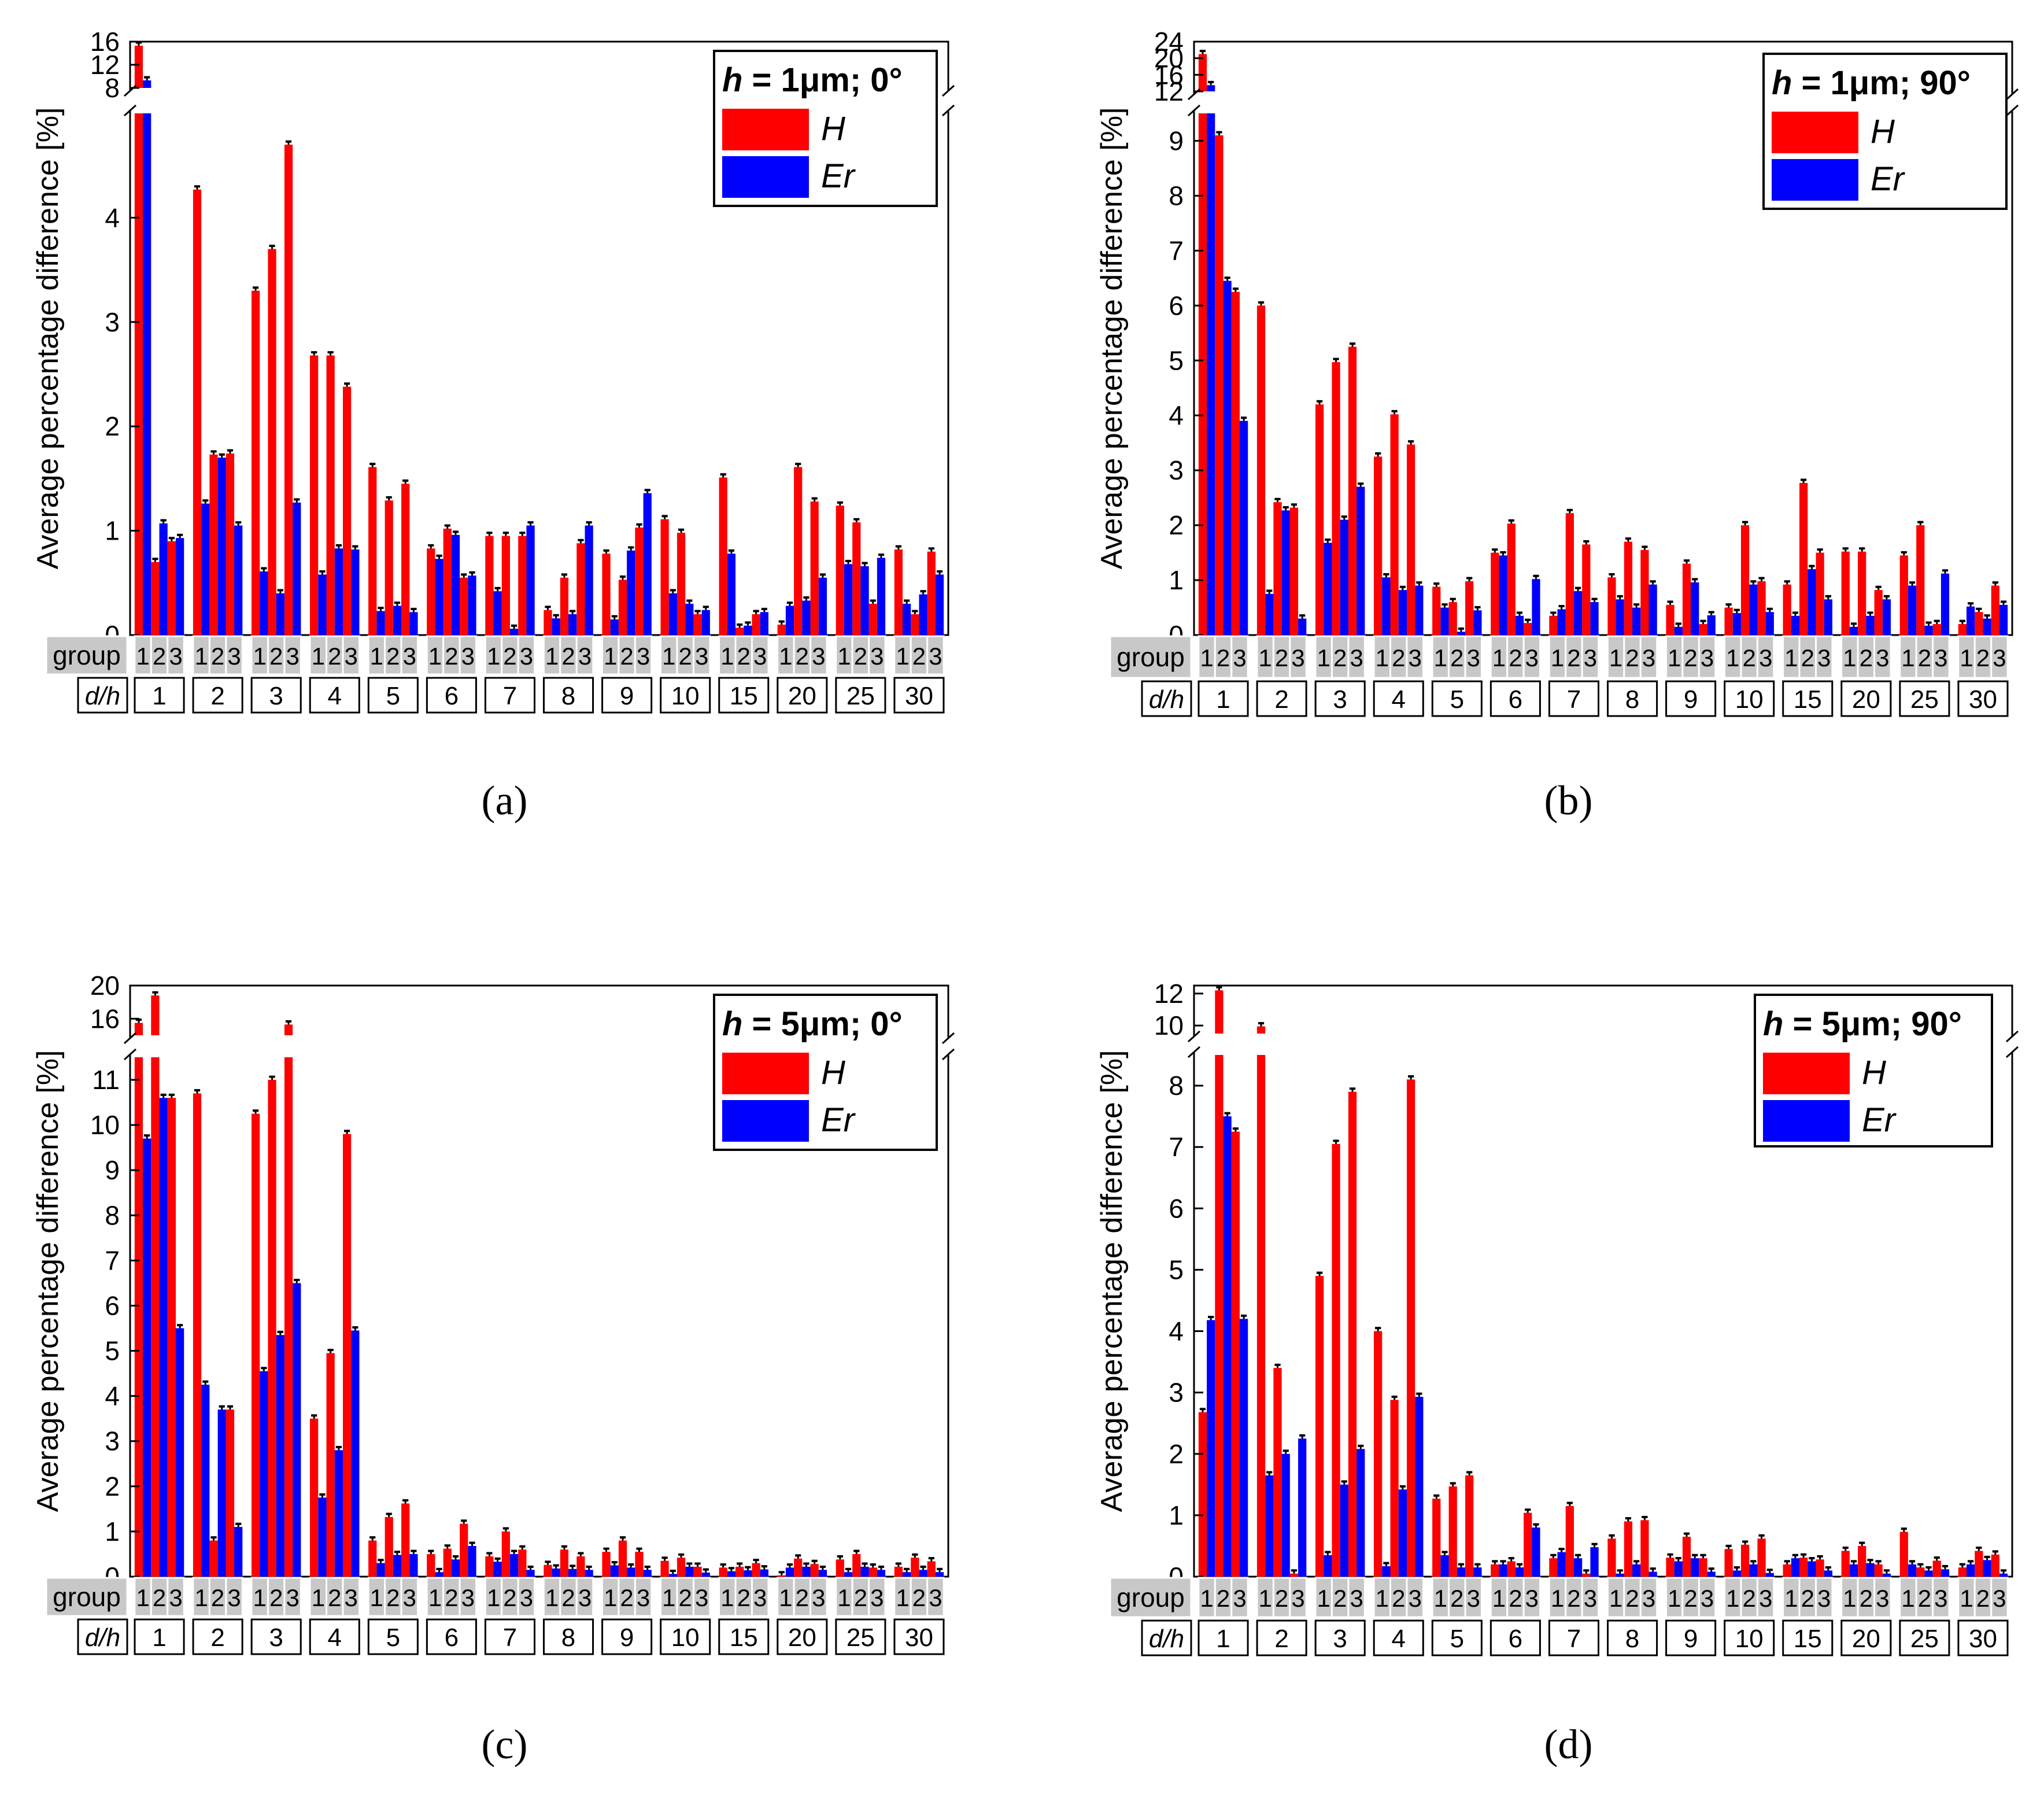  I want to click on bar-h-dh15-g3, so click(756, 624).